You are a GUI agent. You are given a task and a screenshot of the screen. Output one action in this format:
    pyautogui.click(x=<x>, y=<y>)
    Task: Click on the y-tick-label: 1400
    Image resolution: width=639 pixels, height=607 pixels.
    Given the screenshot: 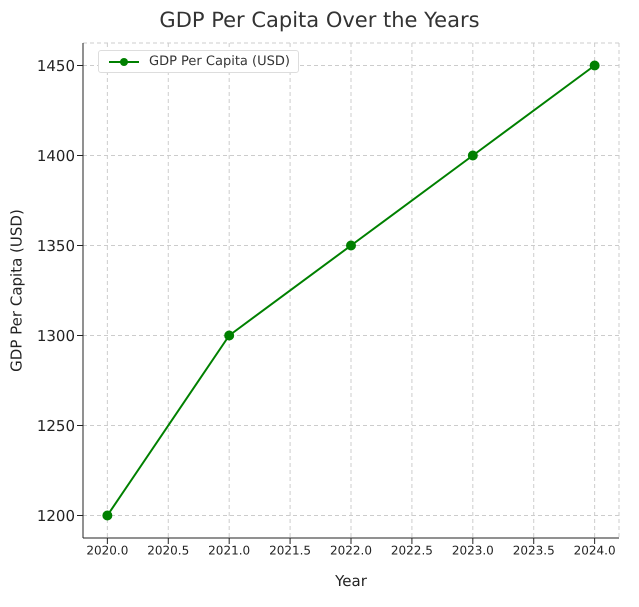 What is the action you would take?
    pyautogui.click(x=55, y=155)
    